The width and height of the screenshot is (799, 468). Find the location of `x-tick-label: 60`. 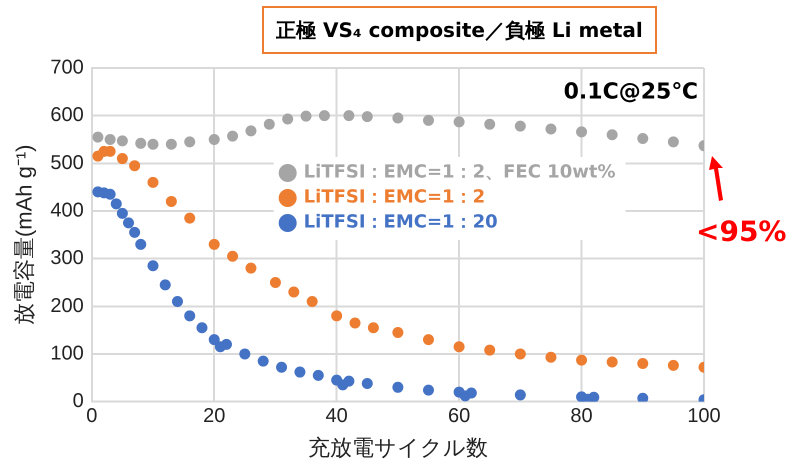

x-tick-label: 60 is located at coordinates (459, 416).